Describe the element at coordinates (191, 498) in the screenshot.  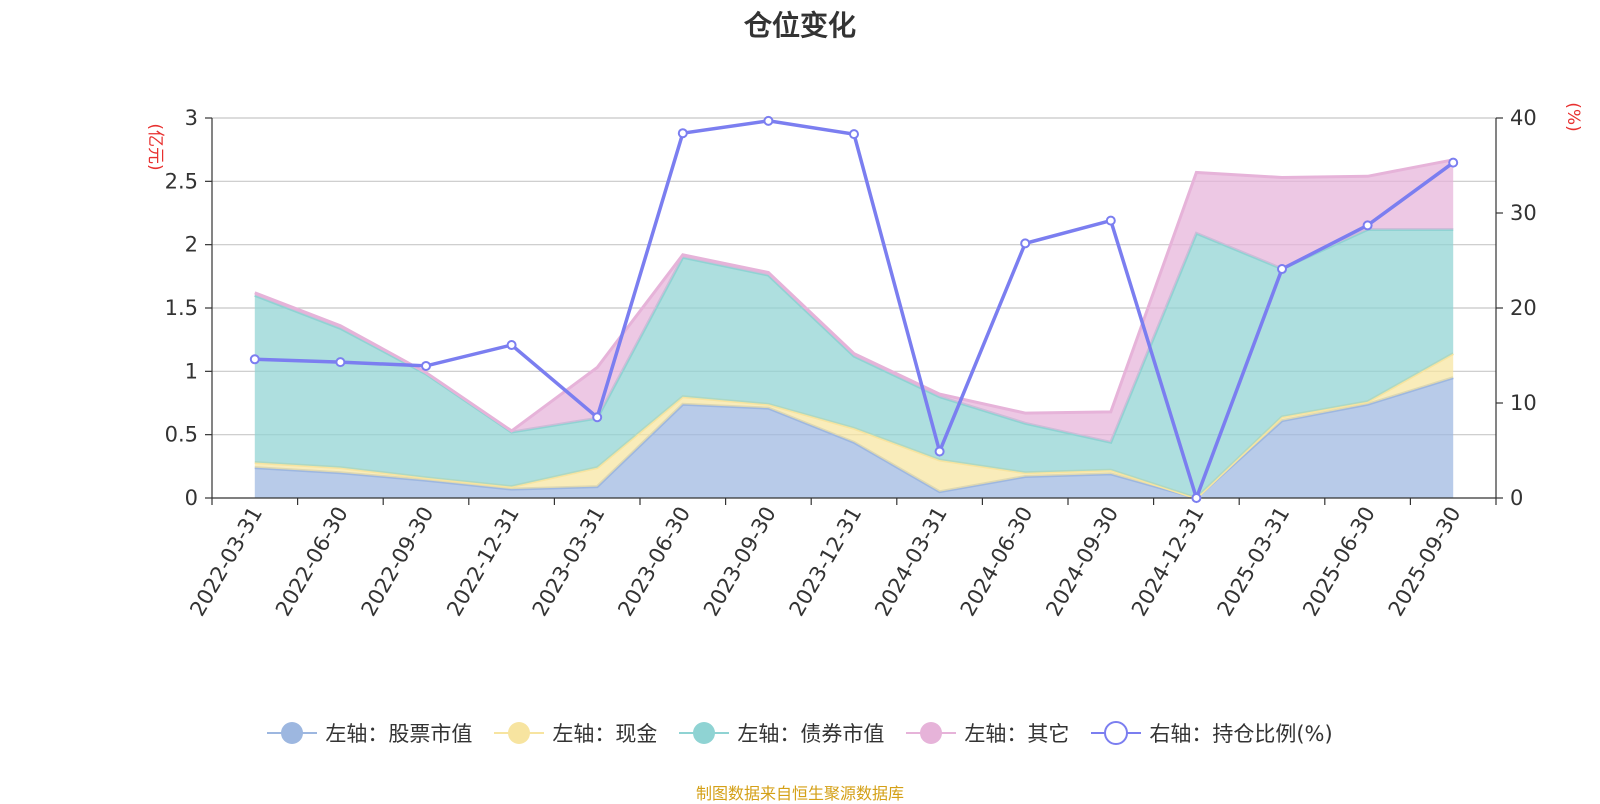
I see `left-tick-label: 0` at that location.